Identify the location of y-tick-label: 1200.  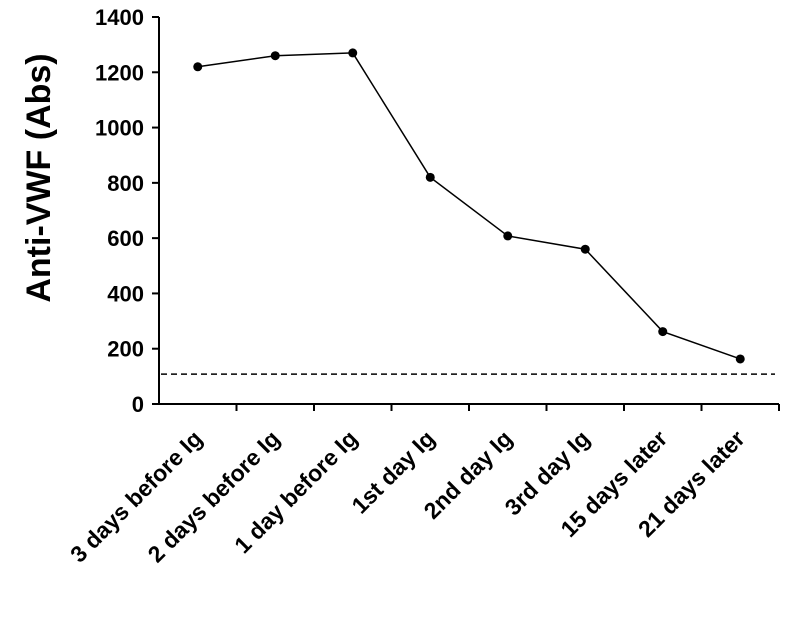
(119, 72).